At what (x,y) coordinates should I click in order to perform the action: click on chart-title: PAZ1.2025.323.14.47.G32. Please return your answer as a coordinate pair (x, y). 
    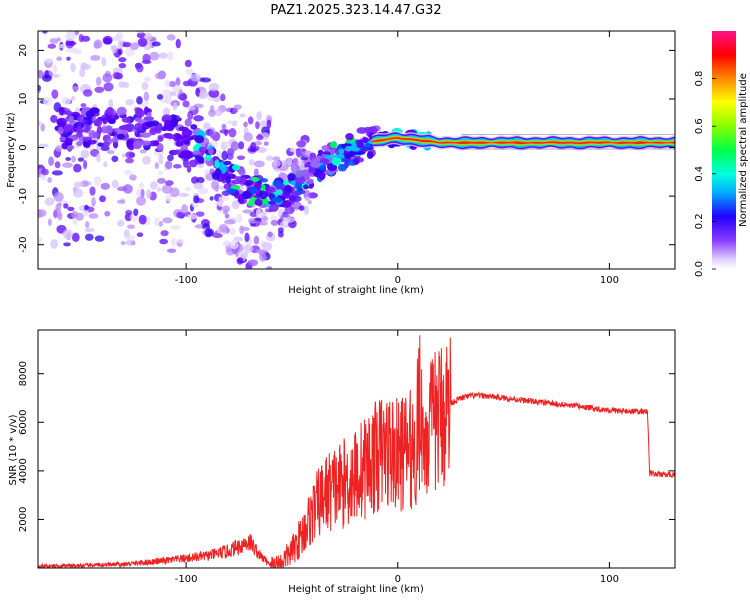
    Looking at the image, I should click on (355, 10).